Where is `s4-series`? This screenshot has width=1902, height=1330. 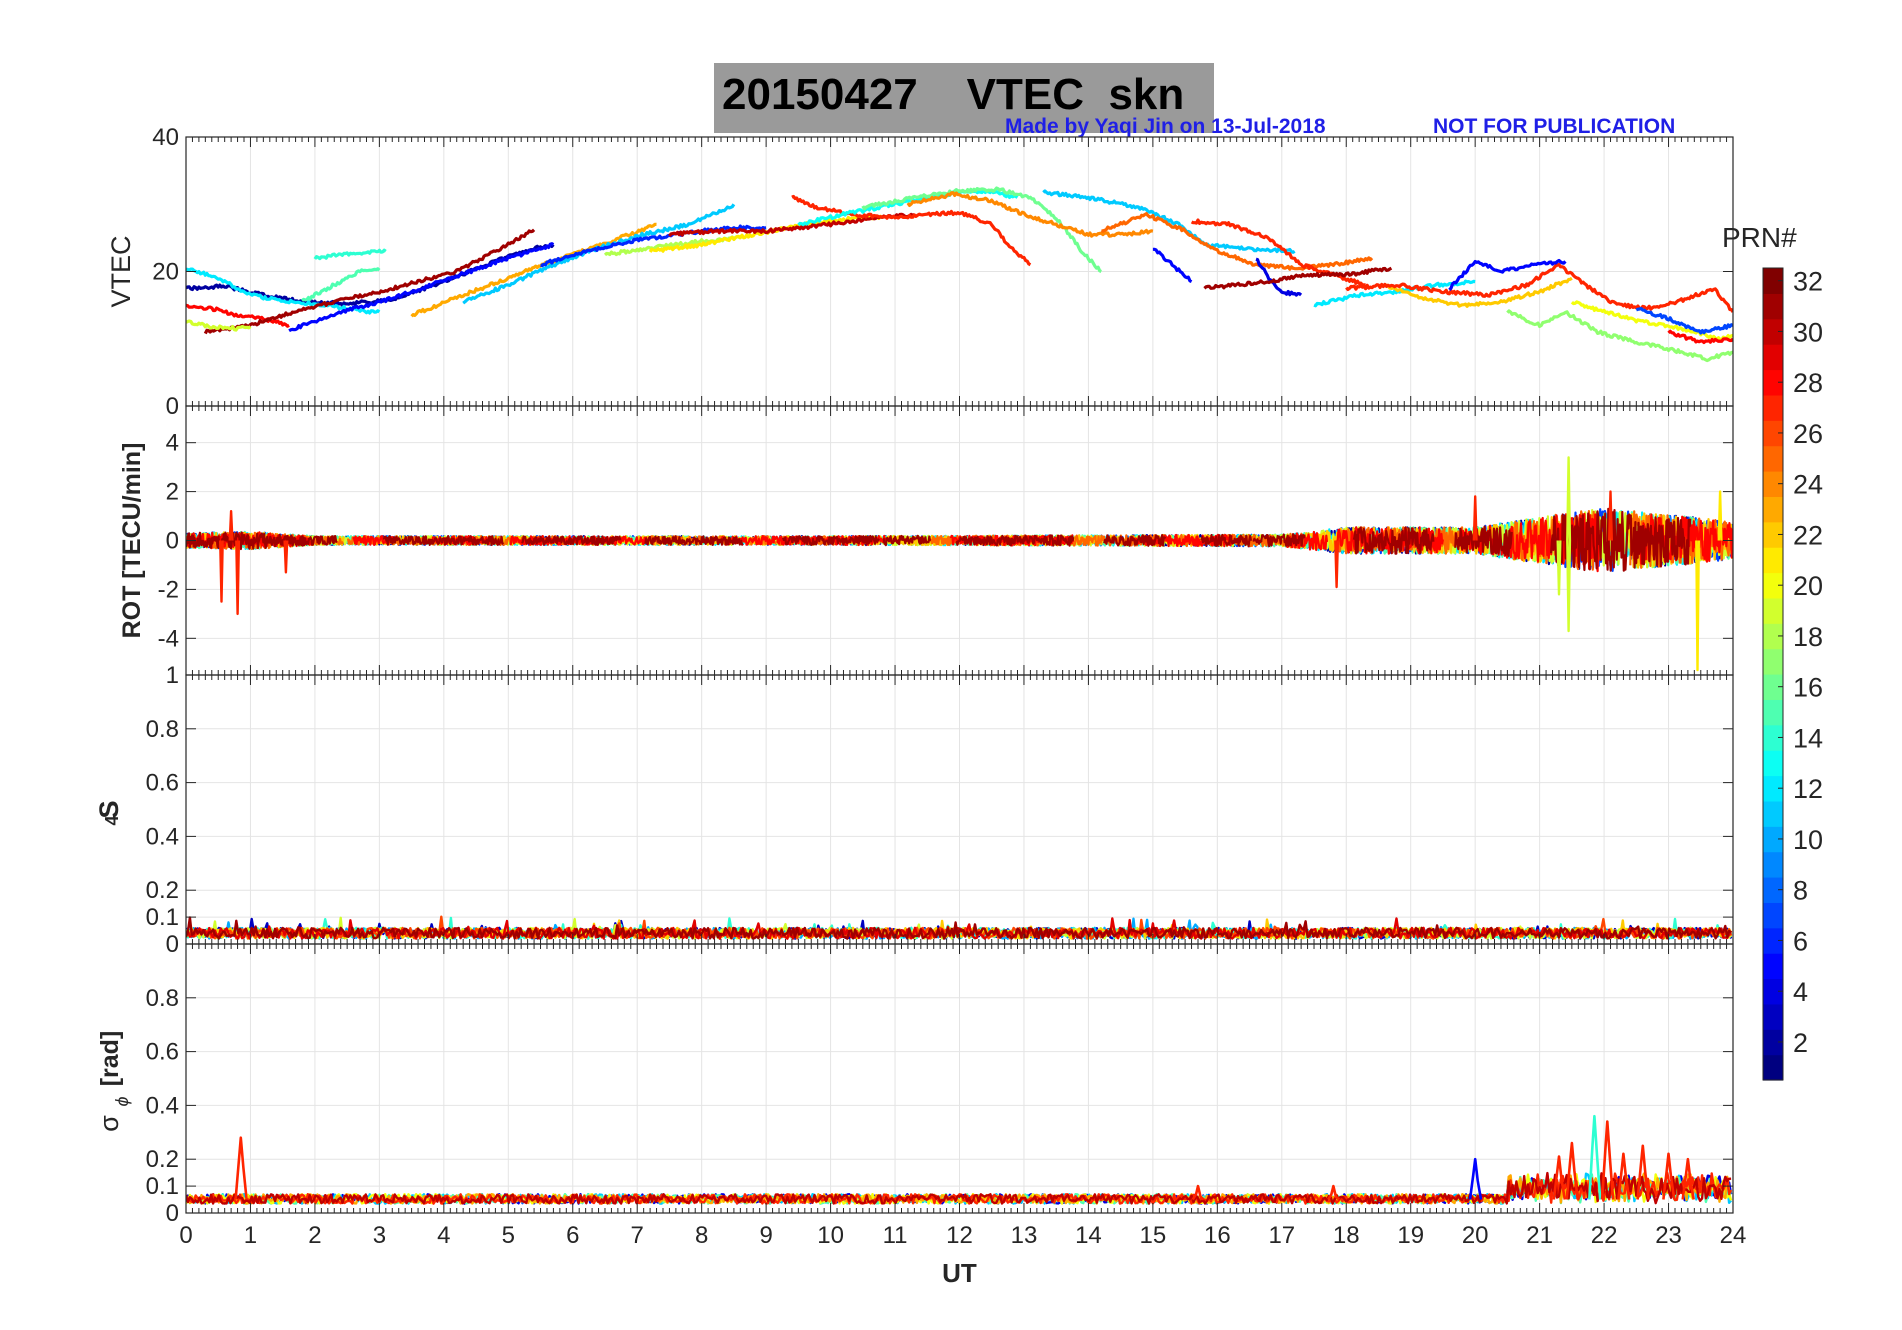
s4-series is located at coordinates (959, 928).